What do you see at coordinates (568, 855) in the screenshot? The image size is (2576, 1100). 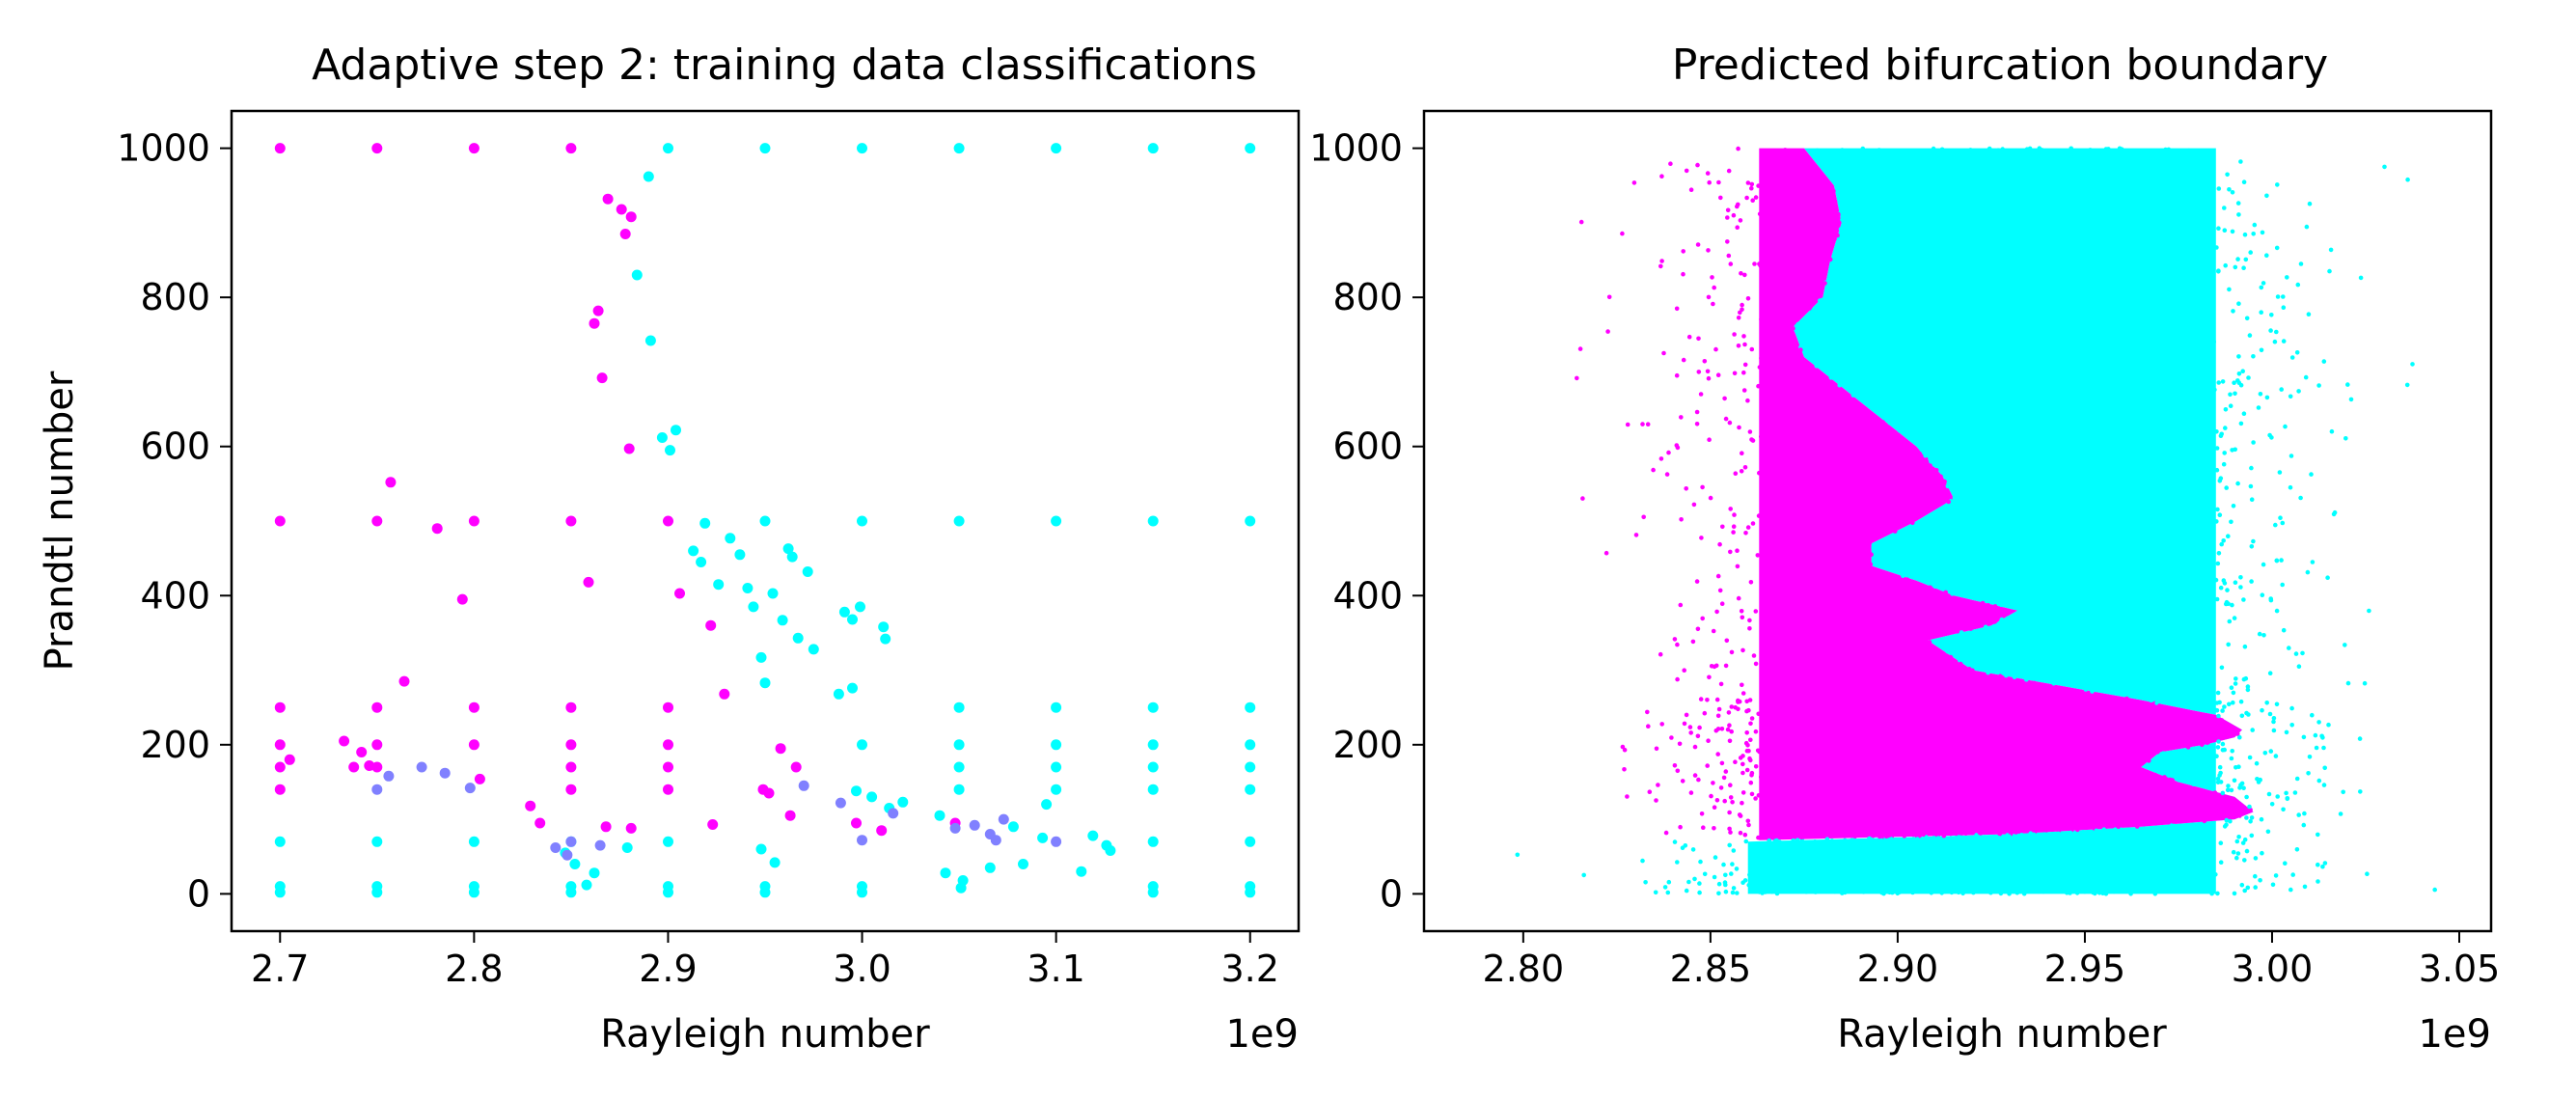 I see `data-point-mixed` at bounding box center [568, 855].